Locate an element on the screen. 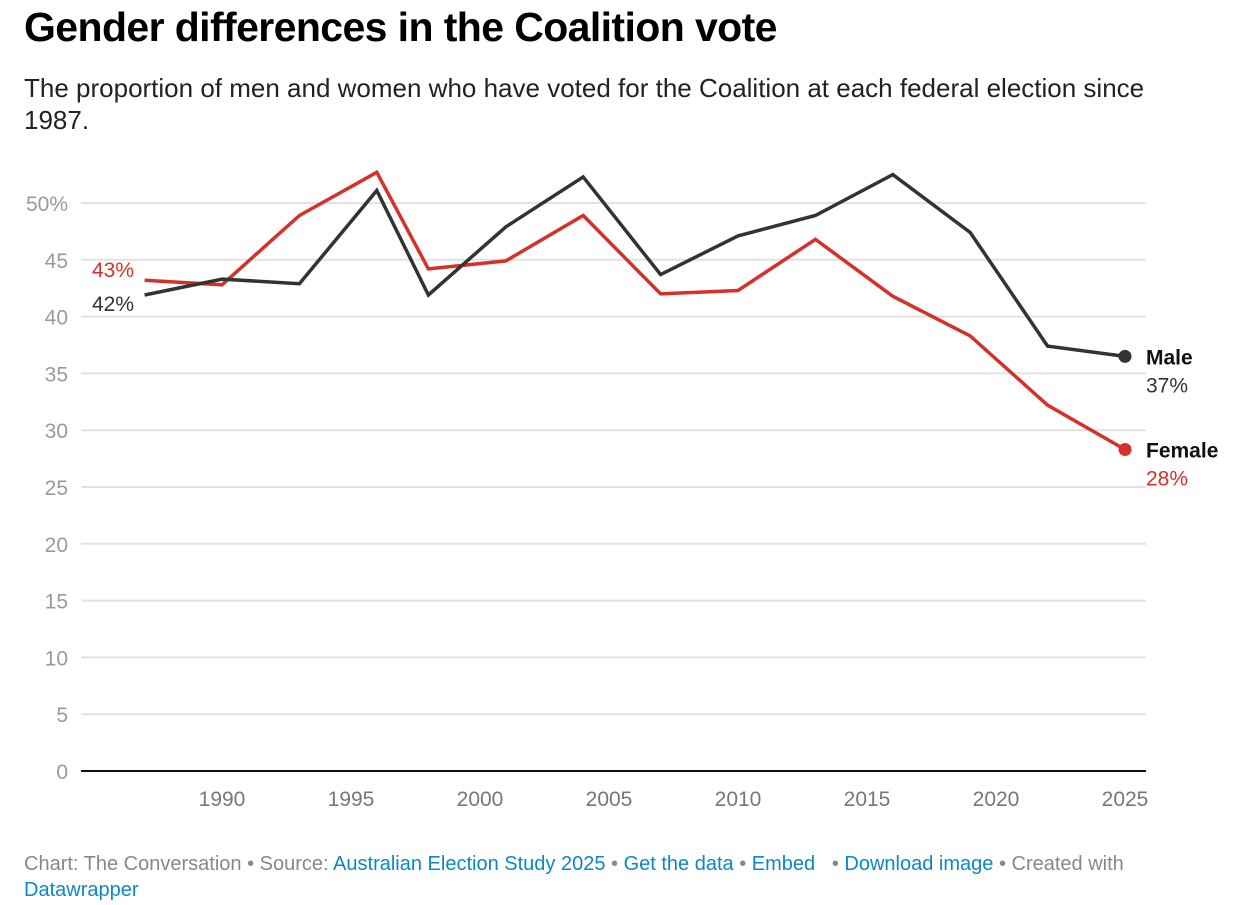 The width and height of the screenshot is (1255, 905). start-value-label-male: 42% is located at coordinates (113, 304).